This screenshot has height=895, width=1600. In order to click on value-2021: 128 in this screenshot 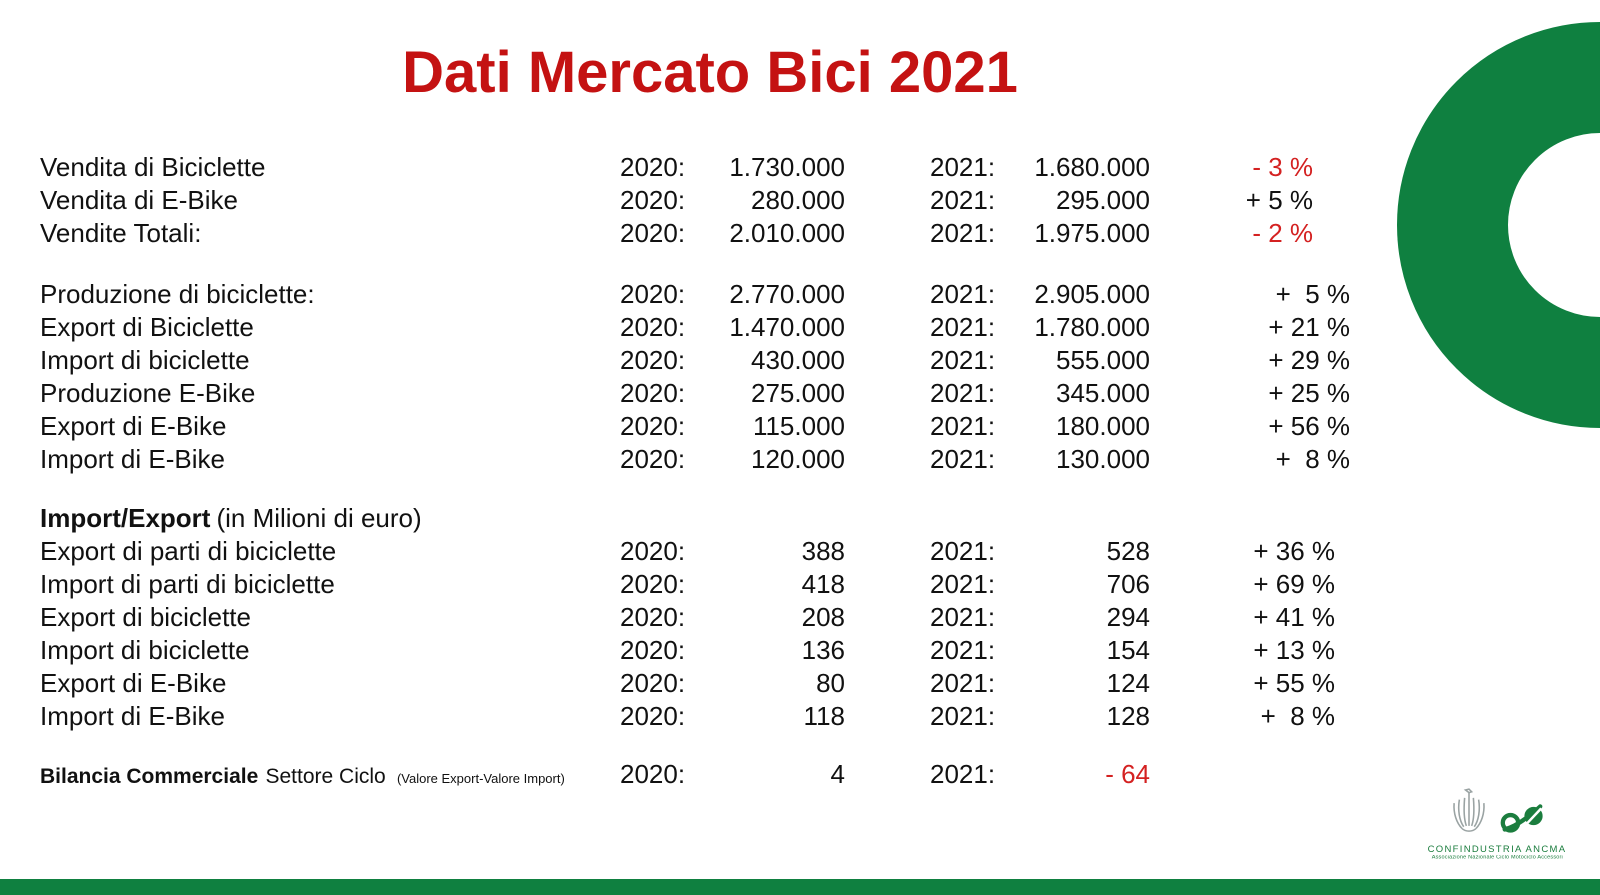, I will do `click(1128, 716)`.